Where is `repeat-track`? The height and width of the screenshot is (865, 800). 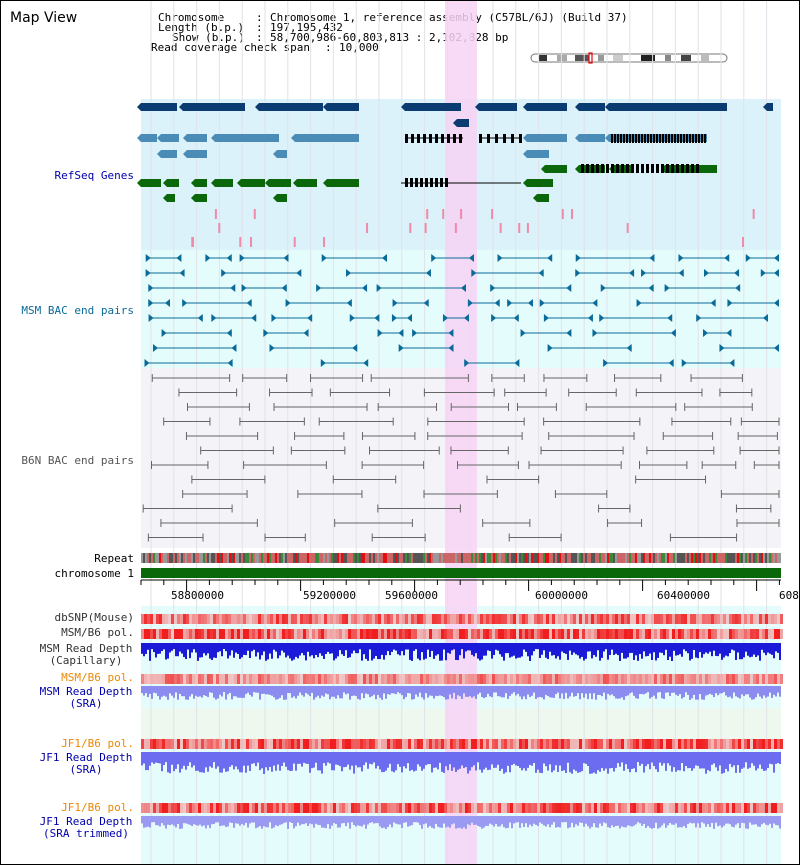
repeat-track is located at coordinates (461, 558).